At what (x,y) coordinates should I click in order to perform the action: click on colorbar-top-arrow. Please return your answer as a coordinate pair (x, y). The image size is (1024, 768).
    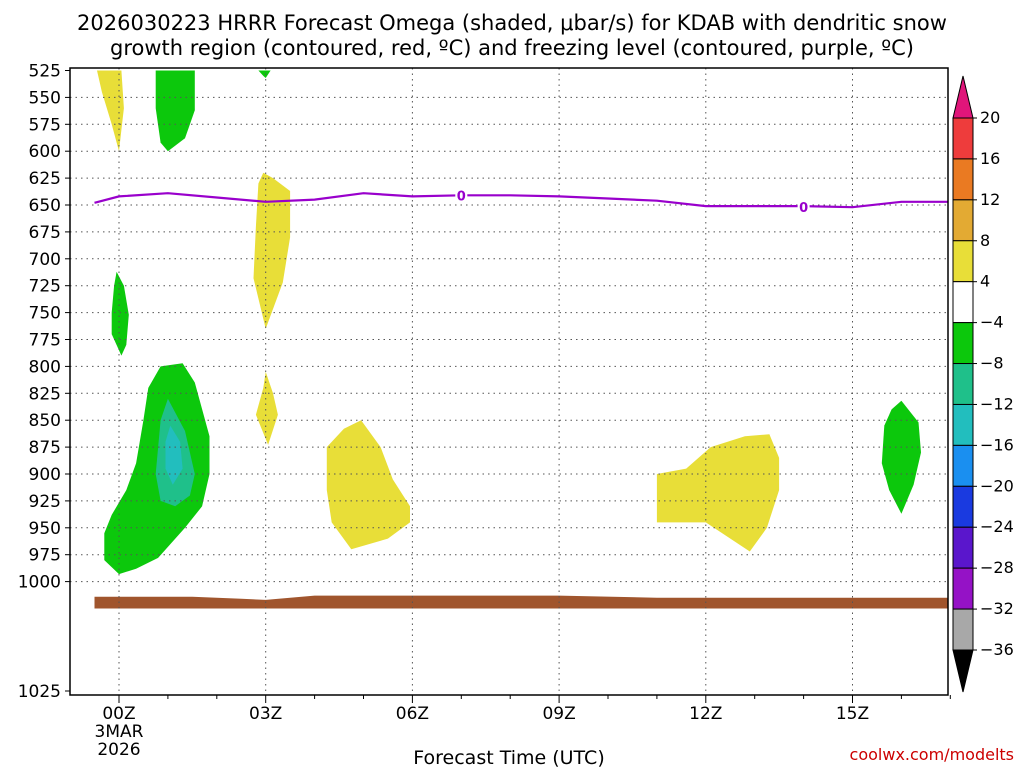
    Looking at the image, I should click on (963, 97).